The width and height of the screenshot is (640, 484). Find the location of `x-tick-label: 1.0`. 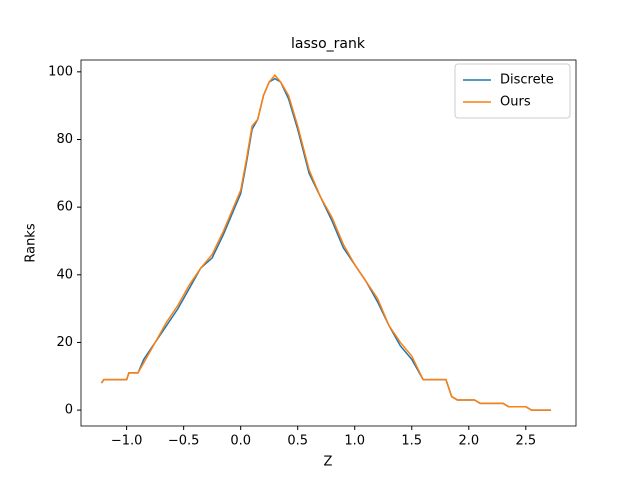

x-tick-label: 1.0 is located at coordinates (354, 441).